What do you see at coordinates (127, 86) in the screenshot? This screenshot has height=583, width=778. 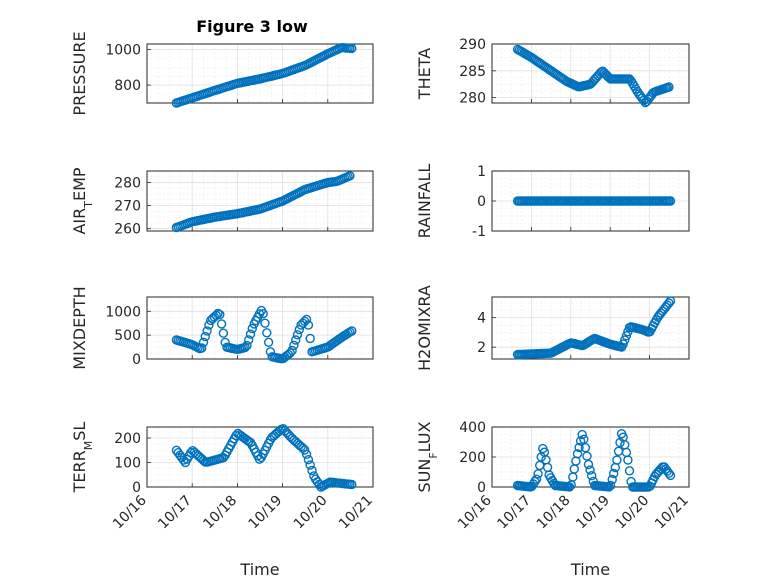 I see `y-tick-label: 800` at bounding box center [127, 86].